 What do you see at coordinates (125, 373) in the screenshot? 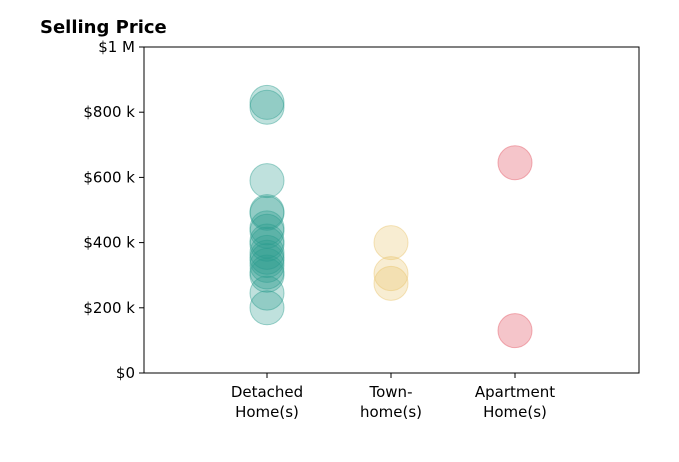
I see `y-tick-label-0: $0` at bounding box center [125, 373].